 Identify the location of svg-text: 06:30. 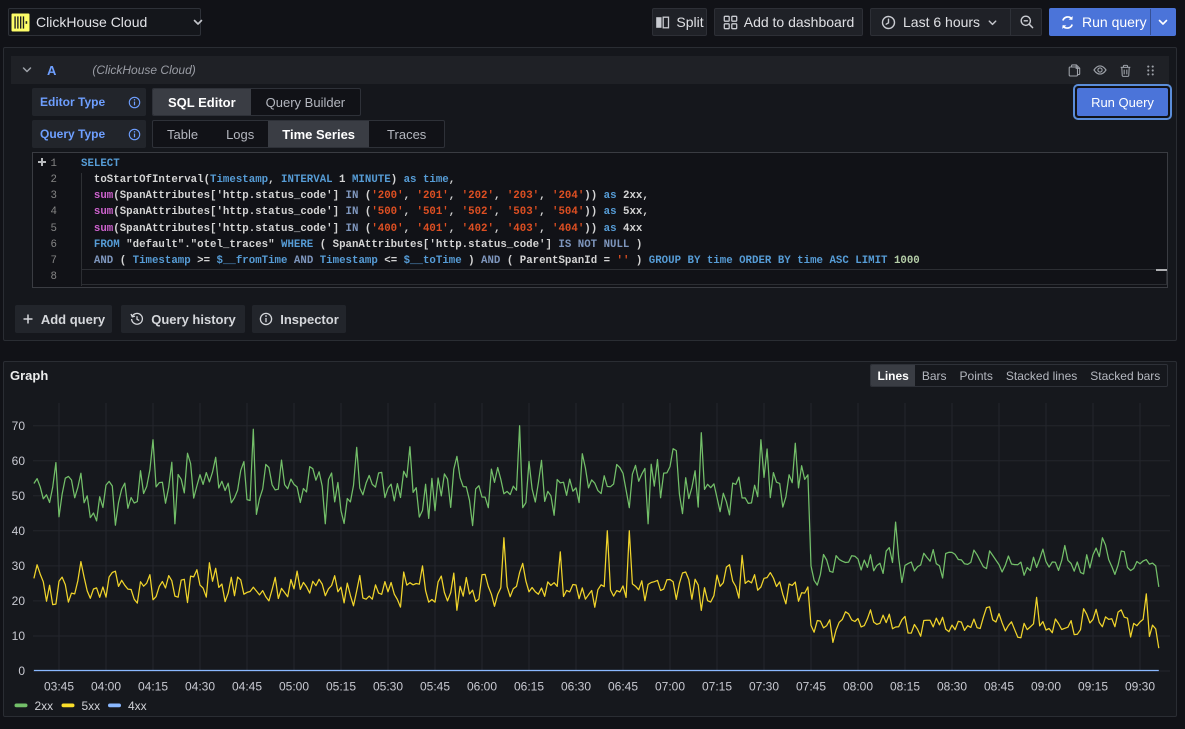
(576, 687).